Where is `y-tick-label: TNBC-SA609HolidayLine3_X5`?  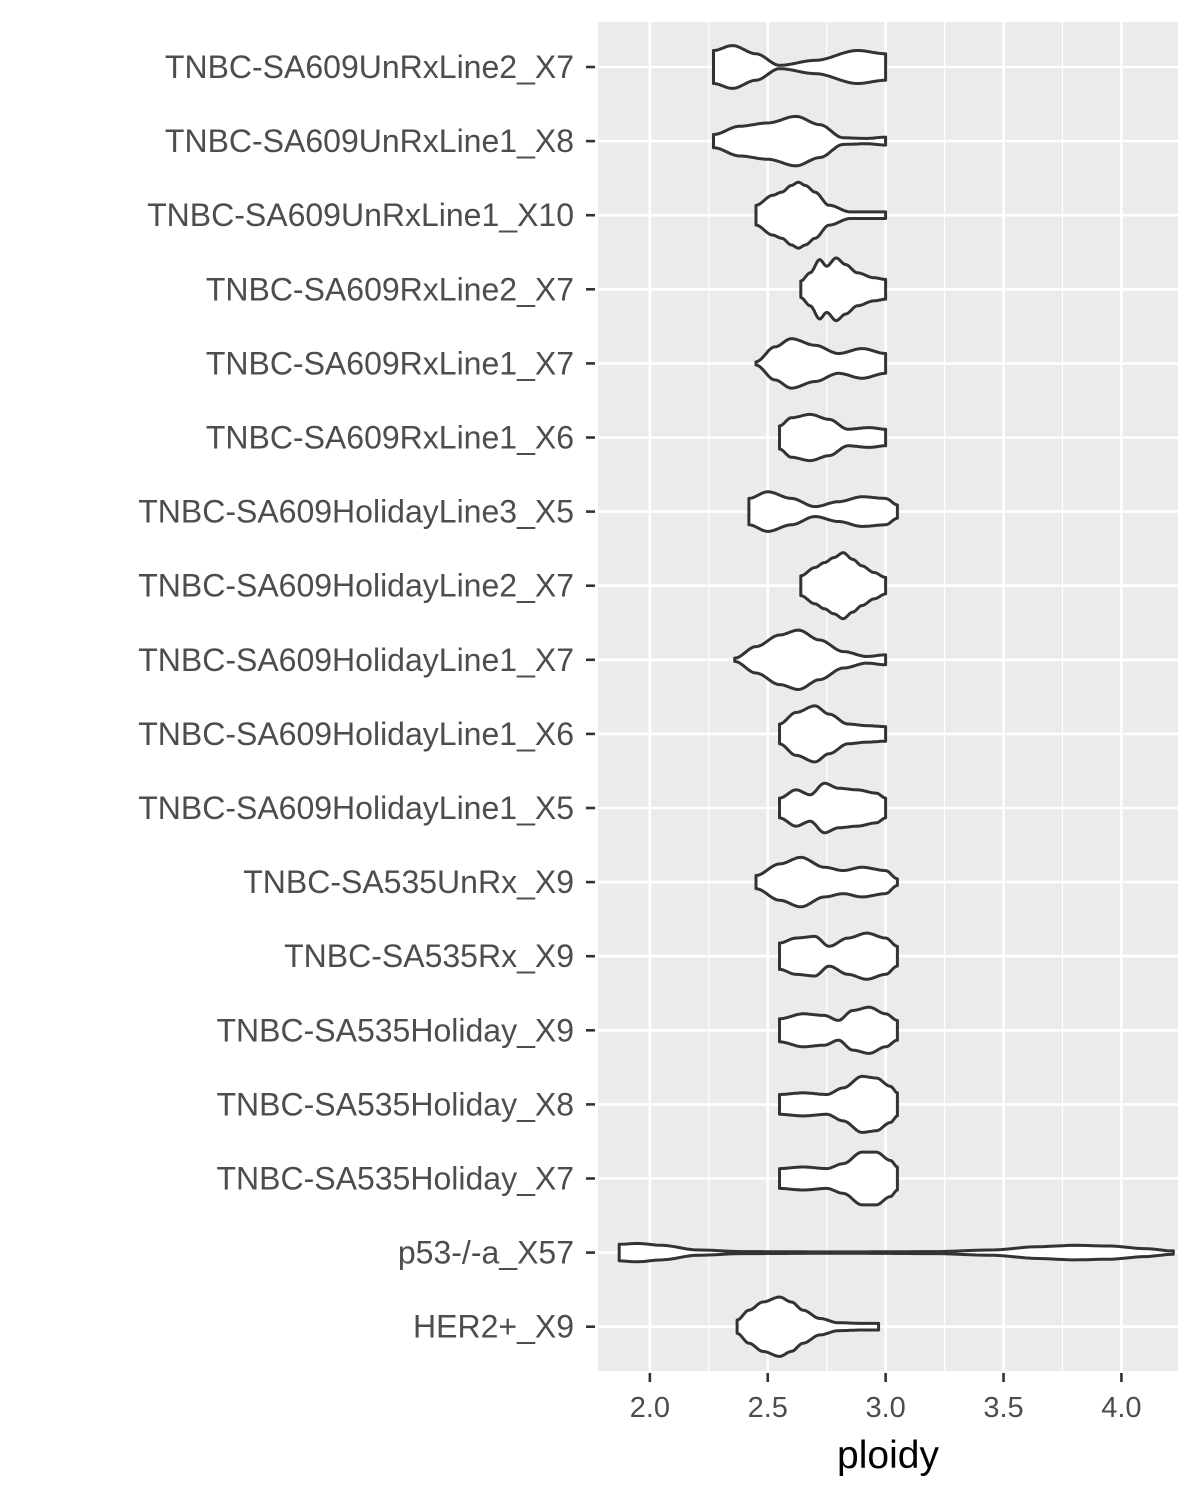
y-tick-label: TNBC-SA609HolidayLine3_X5 is located at coordinates (356, 512).